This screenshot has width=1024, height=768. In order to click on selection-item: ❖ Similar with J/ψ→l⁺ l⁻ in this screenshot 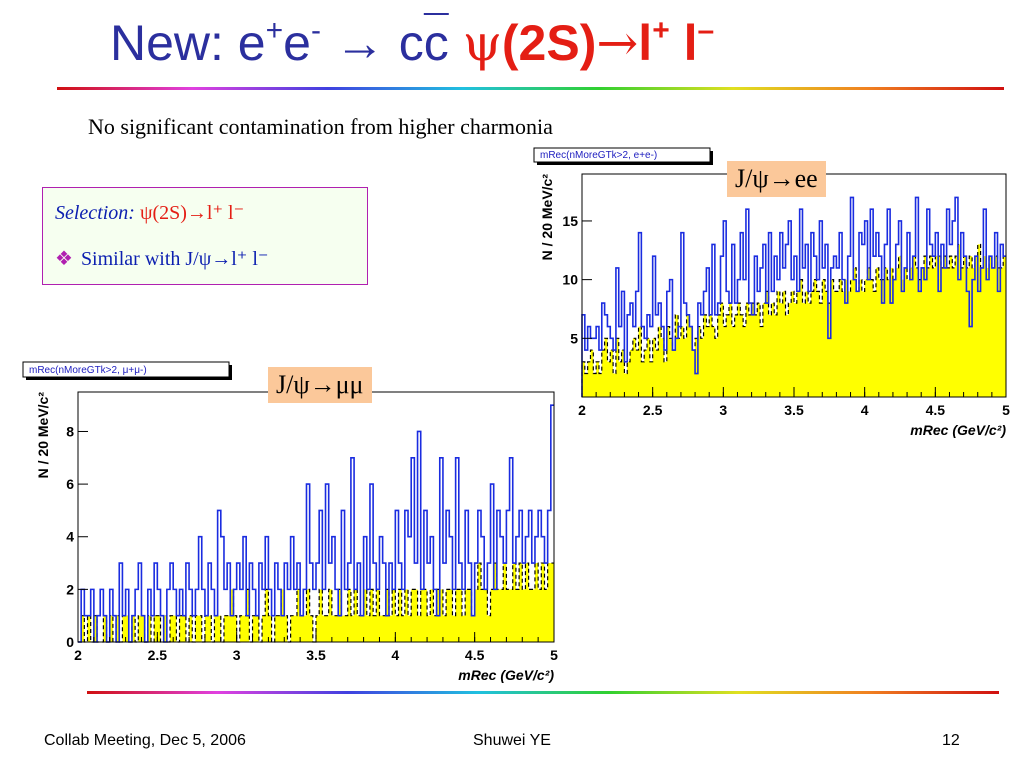, I will do `click(161, 258)`.